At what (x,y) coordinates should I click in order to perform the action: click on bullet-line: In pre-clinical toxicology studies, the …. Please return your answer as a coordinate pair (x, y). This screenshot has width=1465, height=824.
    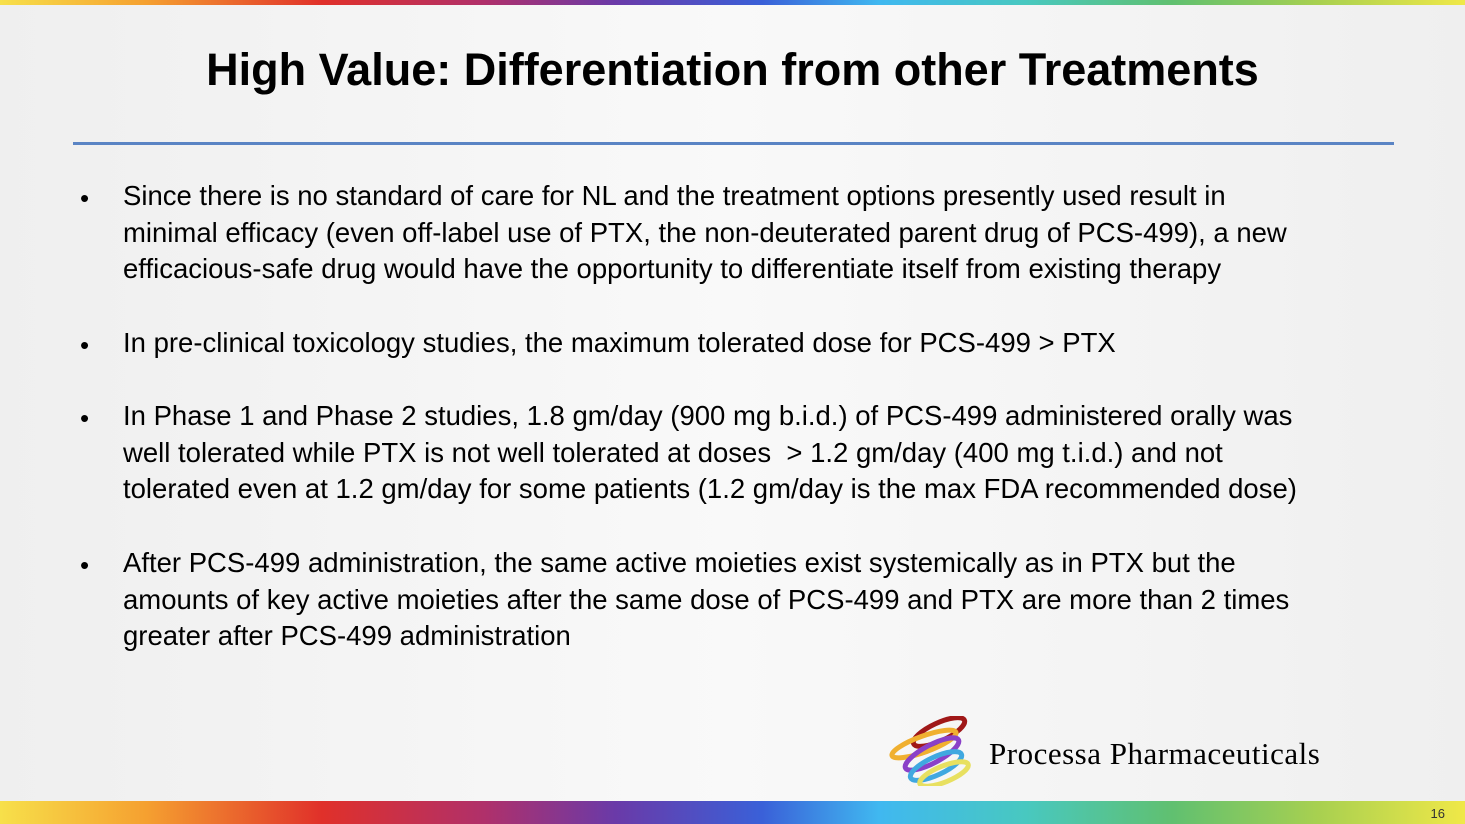
    Looking at the image, I should click on (619, 342).